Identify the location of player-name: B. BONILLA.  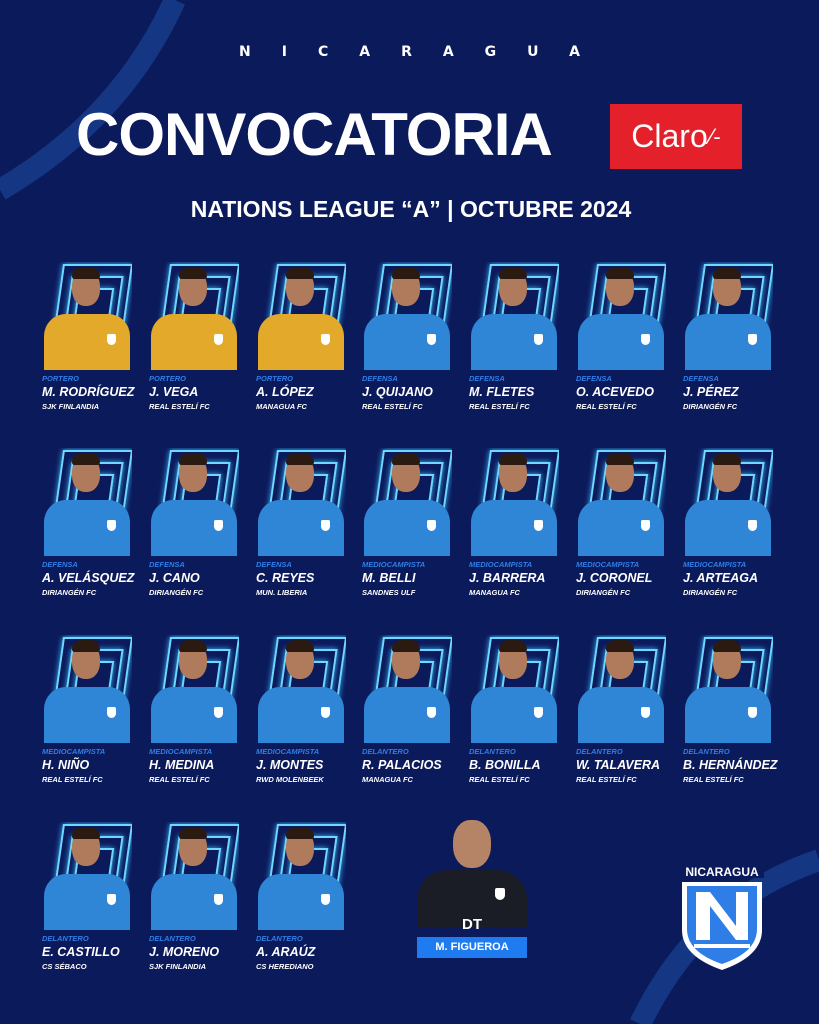
(505, 765).